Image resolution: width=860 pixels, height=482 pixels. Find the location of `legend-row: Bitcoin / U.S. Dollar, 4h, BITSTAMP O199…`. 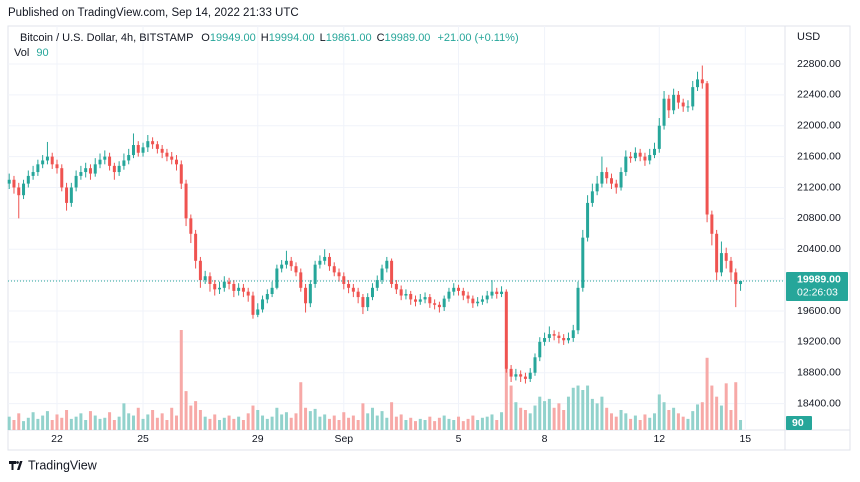

legend-row: Bitcoin / U.S. Dollar, 4h, BITSTAMP O199… is located at coordinates (269, 38).